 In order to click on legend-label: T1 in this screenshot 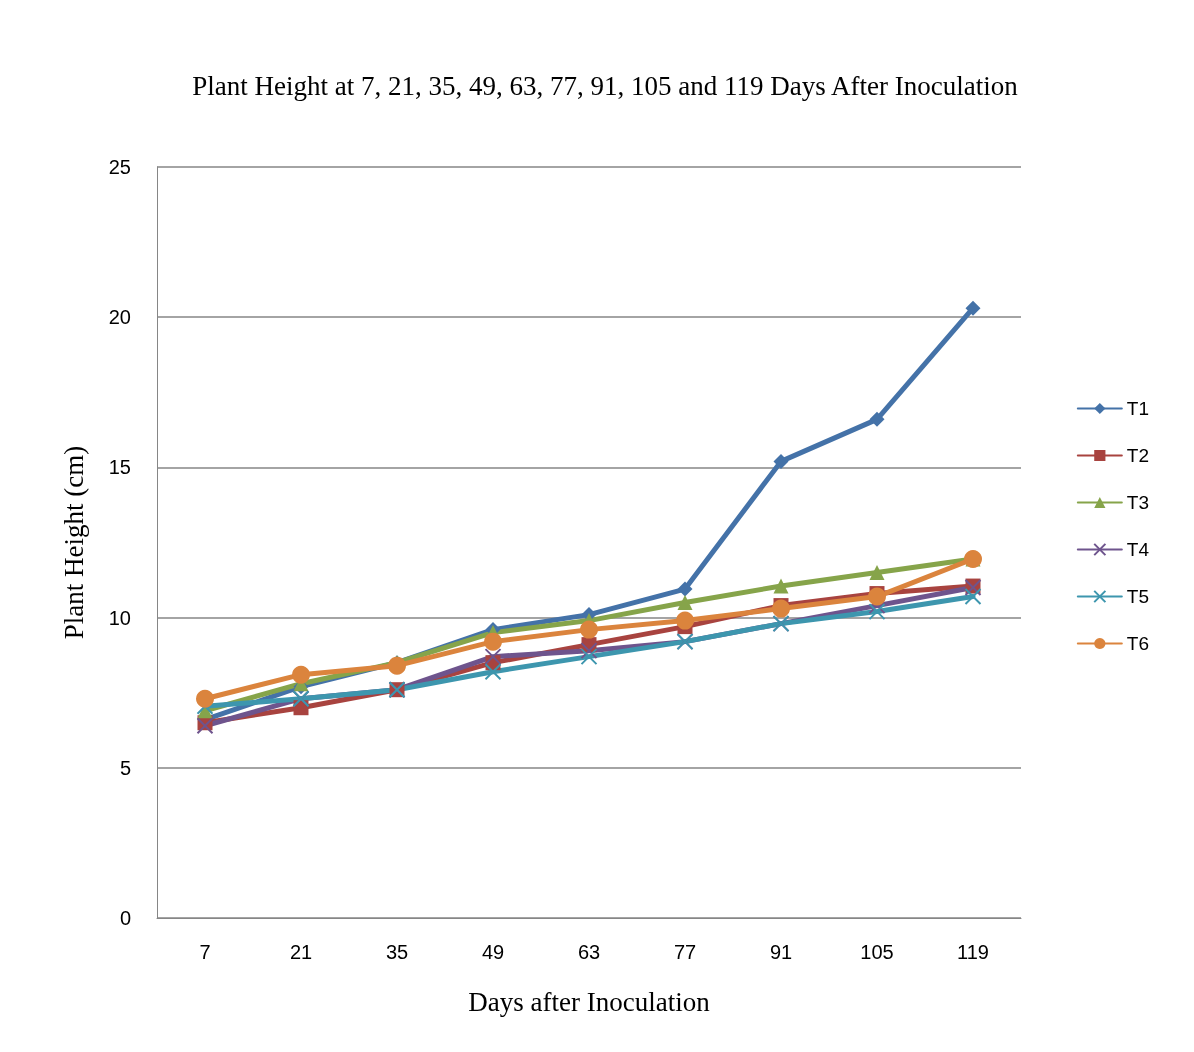, I will do `click(1138, 408)`.